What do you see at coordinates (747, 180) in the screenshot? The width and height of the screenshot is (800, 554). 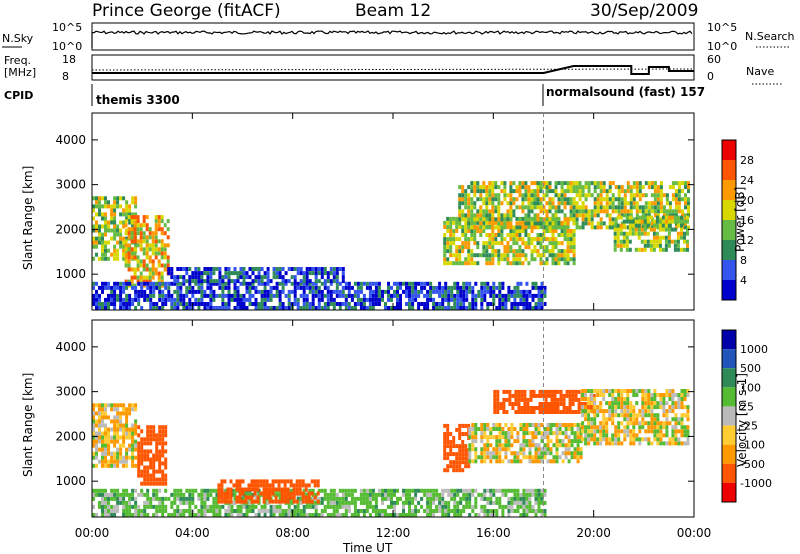 I see `power-colorbar-tick: 24` at bounding box center [747, 180].